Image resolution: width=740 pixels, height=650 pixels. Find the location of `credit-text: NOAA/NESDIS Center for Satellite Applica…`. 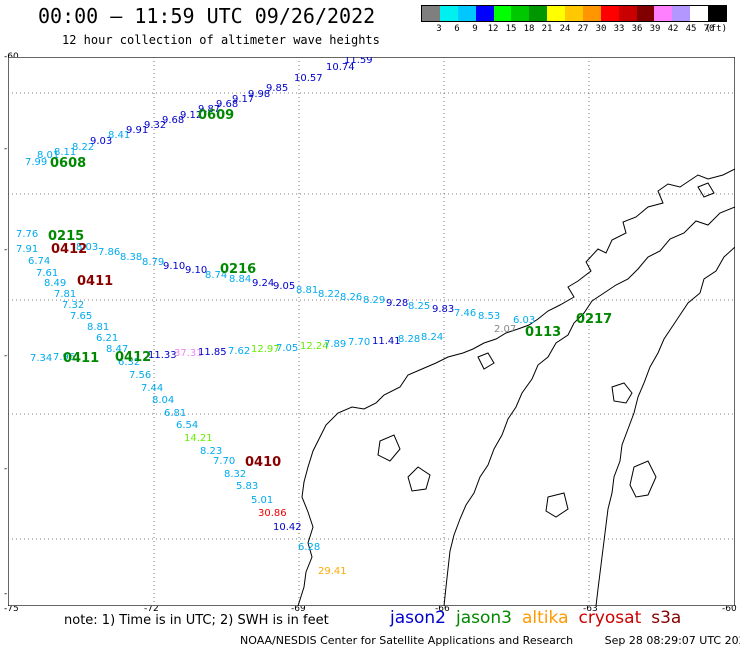

credit-text: NOAA/NESDIS Center for Satellite Applica… is located at coordinates (407, 640).